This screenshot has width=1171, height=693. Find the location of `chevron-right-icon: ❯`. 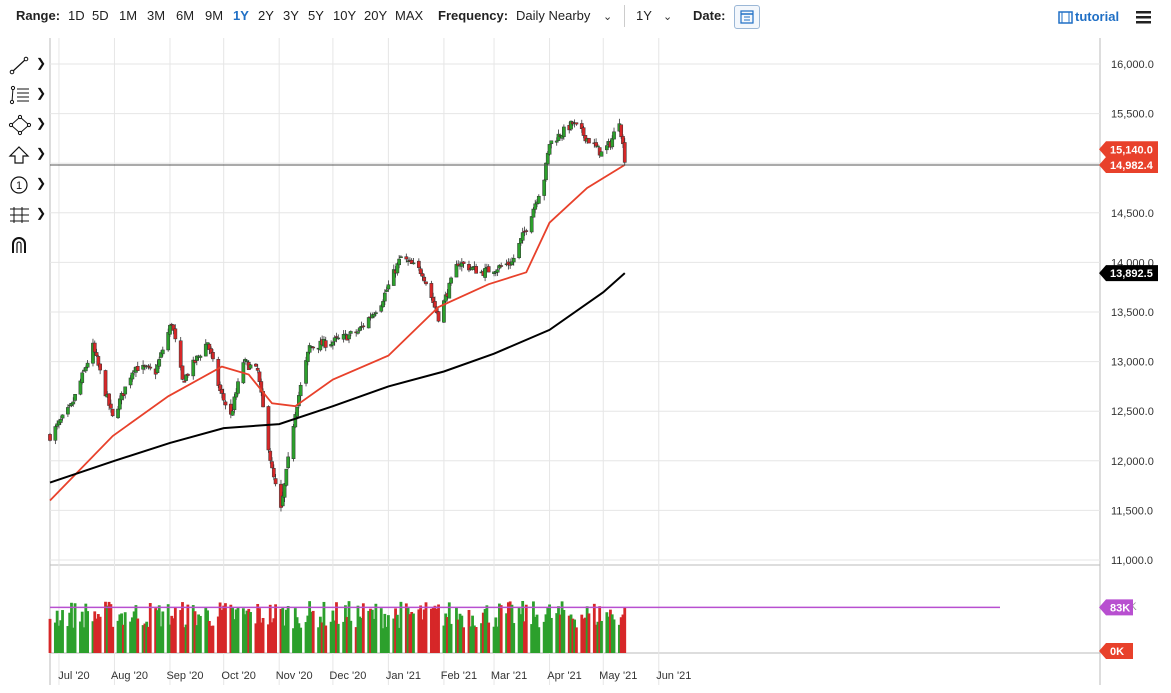

chevron-right-icon: ❯ is located at coordinates (41, 153).